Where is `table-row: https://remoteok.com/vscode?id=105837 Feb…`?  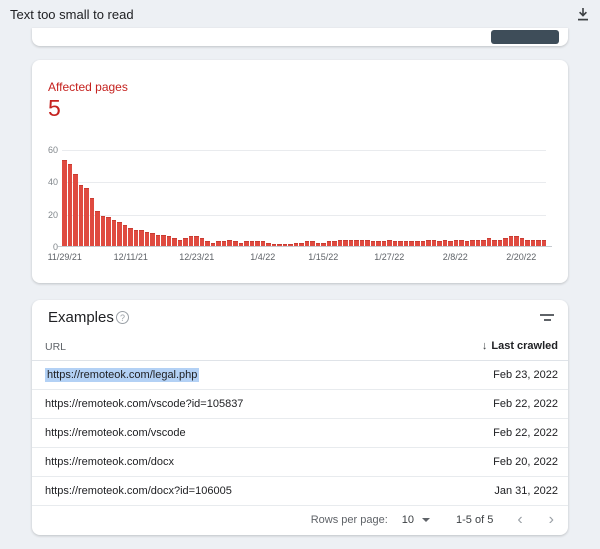
table-row: https://remoteok.com/vscode?id=105837 Feb… is located at coordinates (300, 404).